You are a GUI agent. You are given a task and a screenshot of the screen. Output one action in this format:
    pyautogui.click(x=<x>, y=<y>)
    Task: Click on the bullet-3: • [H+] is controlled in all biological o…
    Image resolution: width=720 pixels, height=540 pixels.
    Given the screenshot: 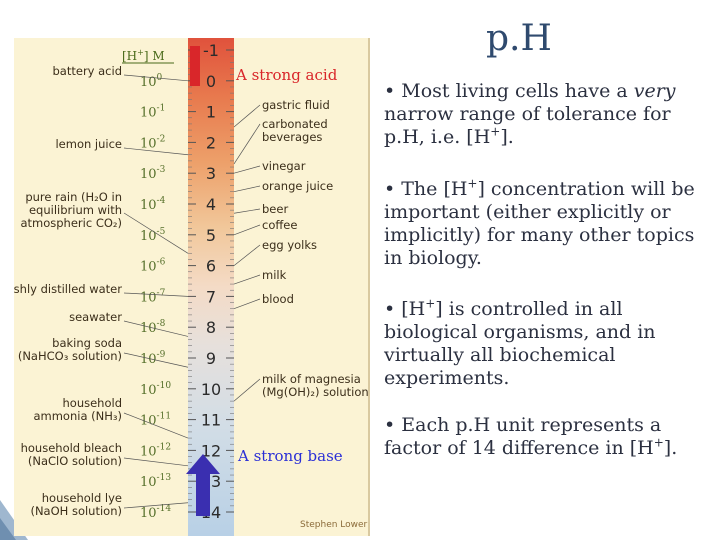 What is the action you would take?
    pyautogui.click(x=520, y=342)
    